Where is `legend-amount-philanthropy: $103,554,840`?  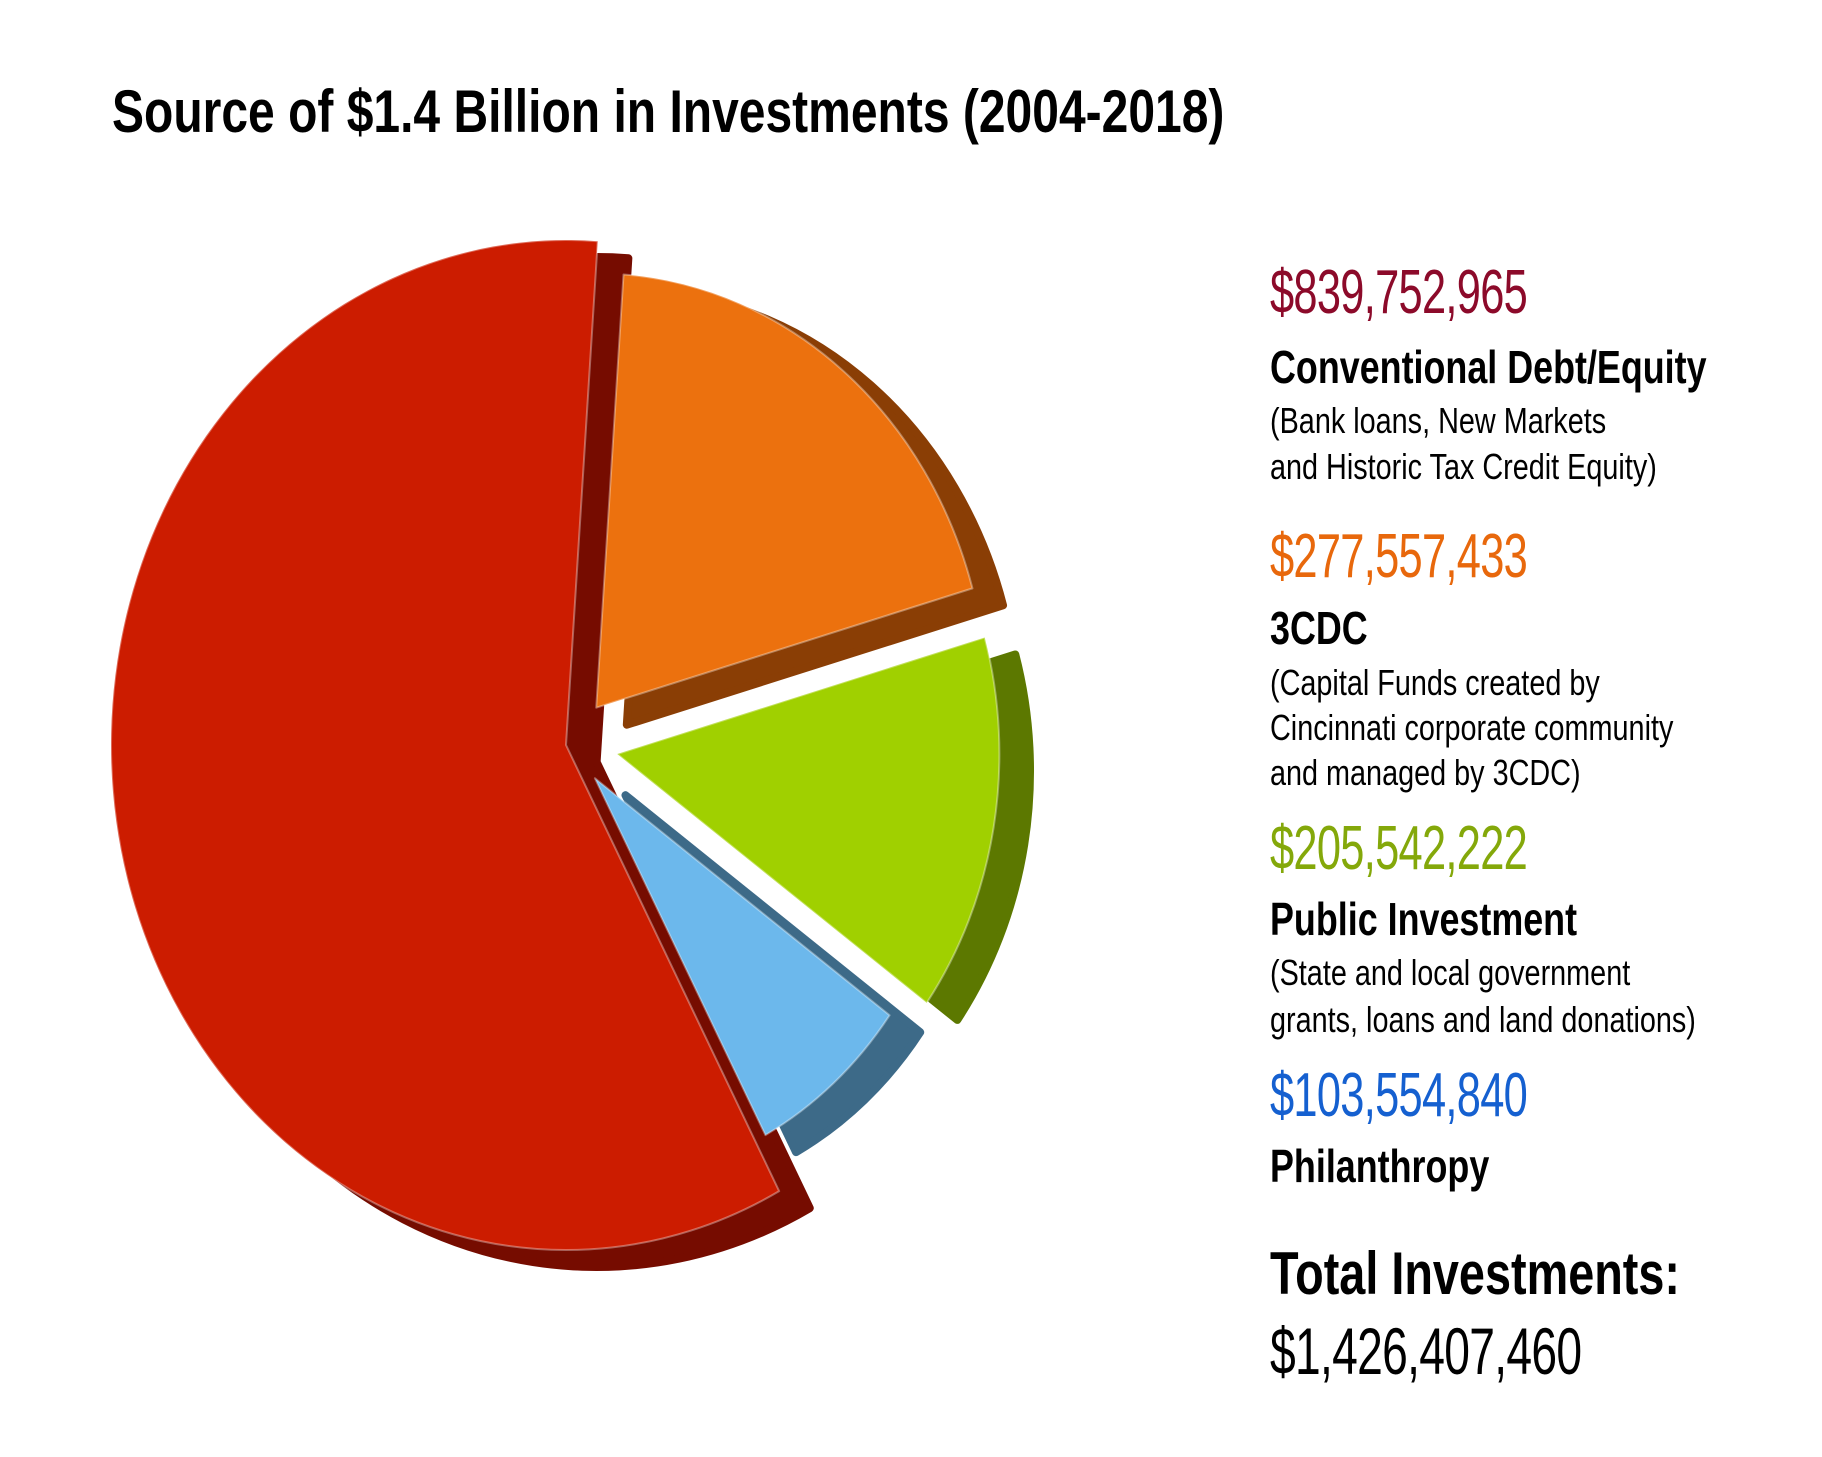 legend-amount-philanthropy: $103,554,840 is located at coordinates (1399, 1095).